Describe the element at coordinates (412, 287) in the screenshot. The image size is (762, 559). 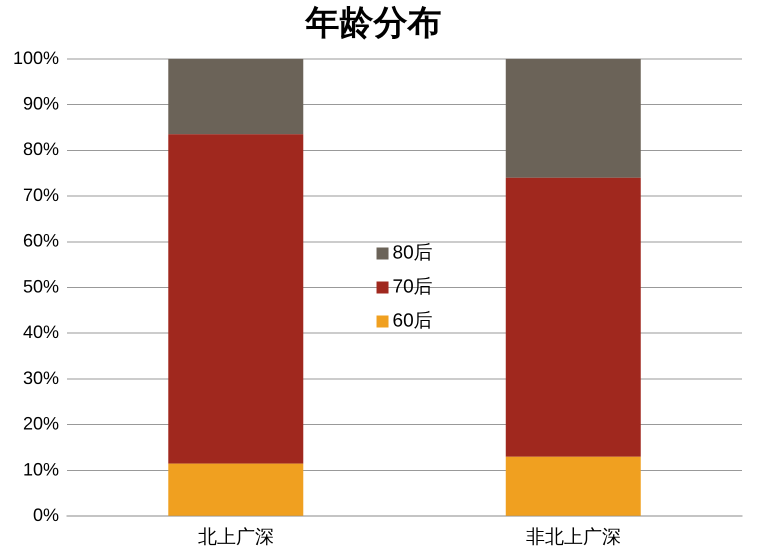
I see `legend-label: 70后` at that location.